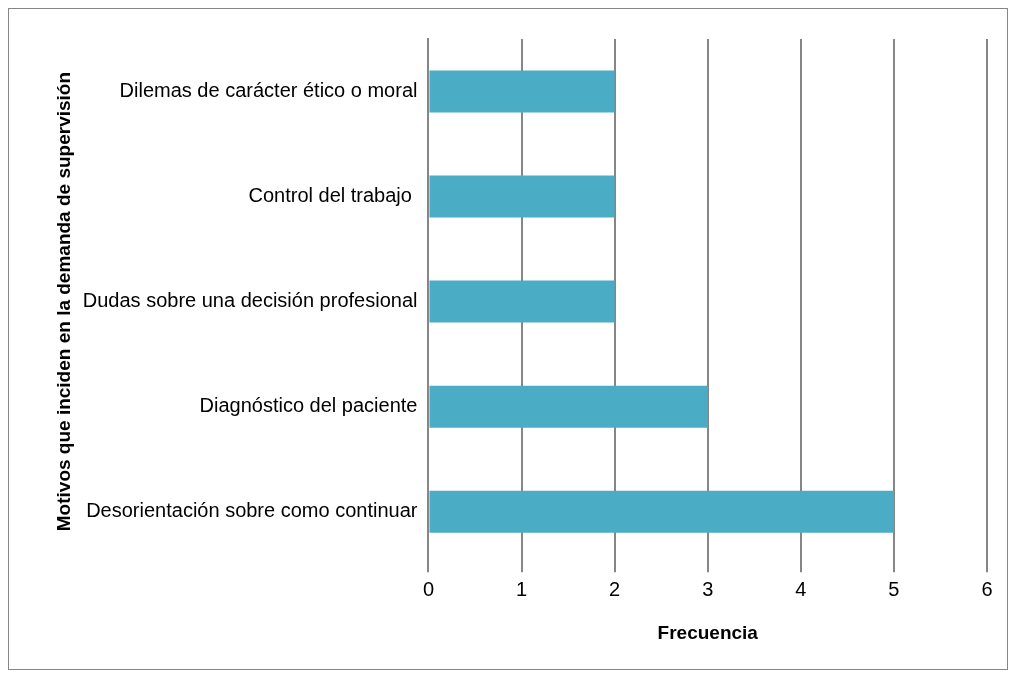  I want to click on y-axis-title: Motivos que inciden en la demanda de supervisión, so click(63, 301).